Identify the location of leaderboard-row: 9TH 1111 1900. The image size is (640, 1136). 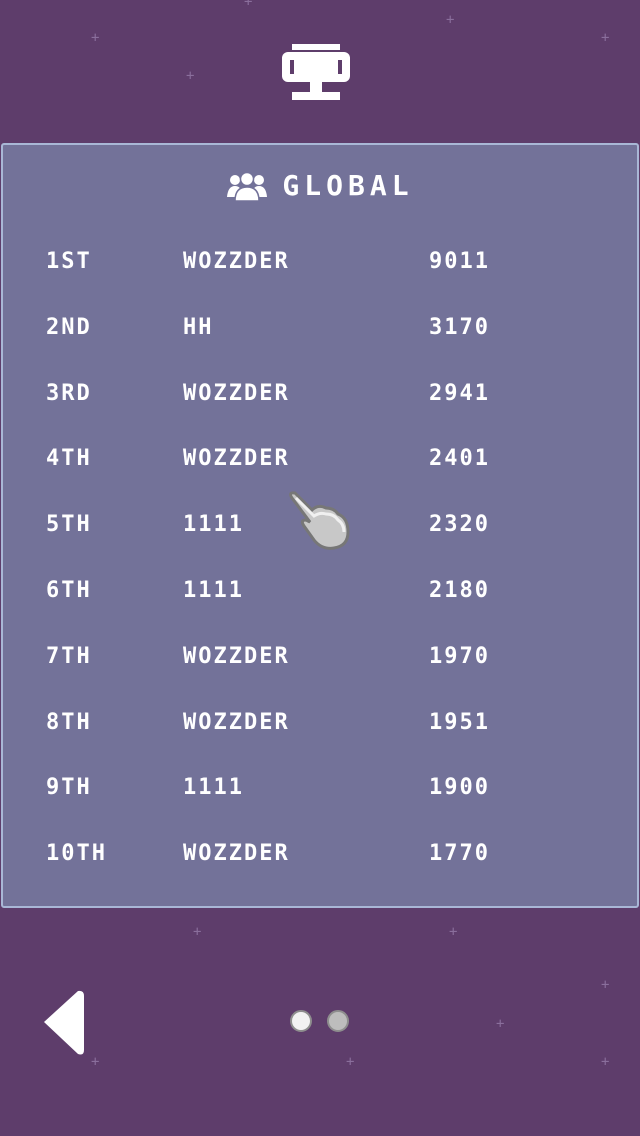
(320, 790).